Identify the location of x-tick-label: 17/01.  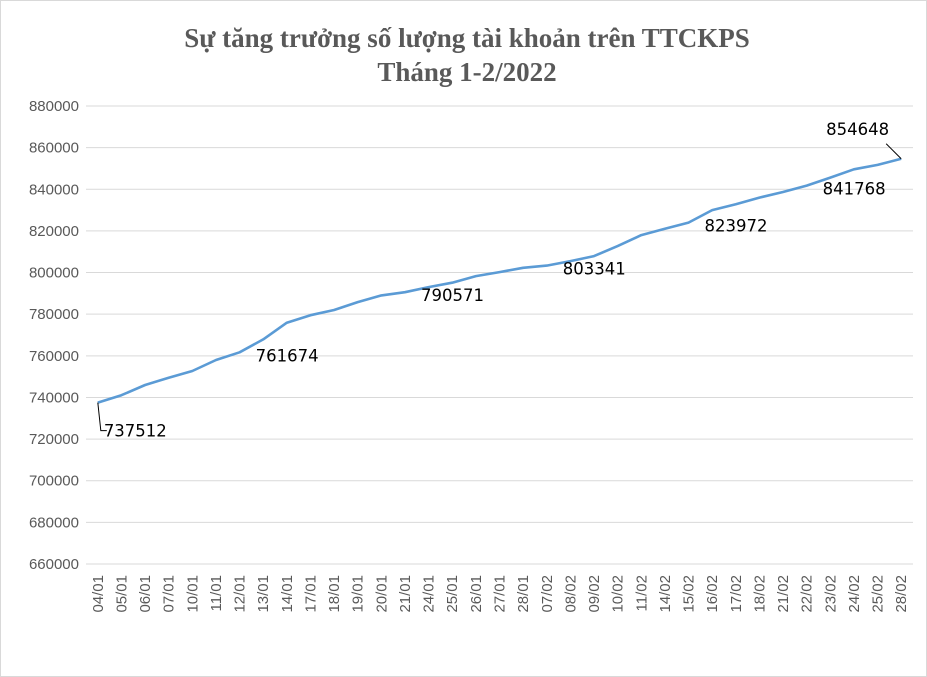
(310, 594).